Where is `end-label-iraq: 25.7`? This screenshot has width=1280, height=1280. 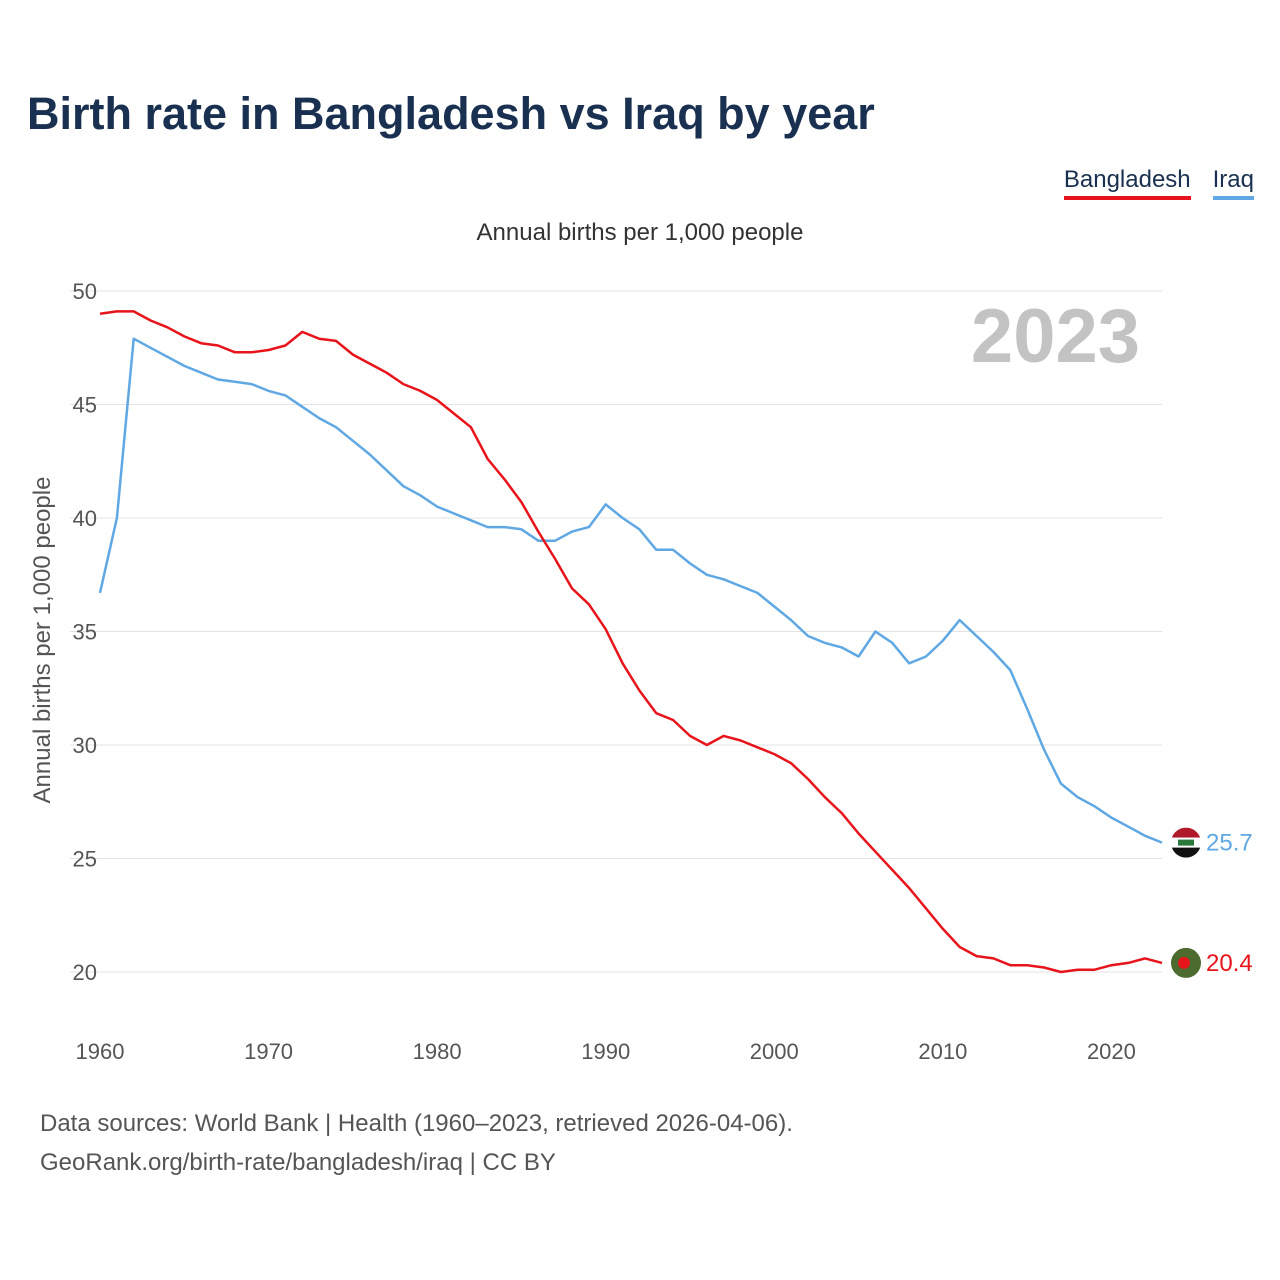 end-label-iraq: 25.7 is located at coordinates (1229, 843).